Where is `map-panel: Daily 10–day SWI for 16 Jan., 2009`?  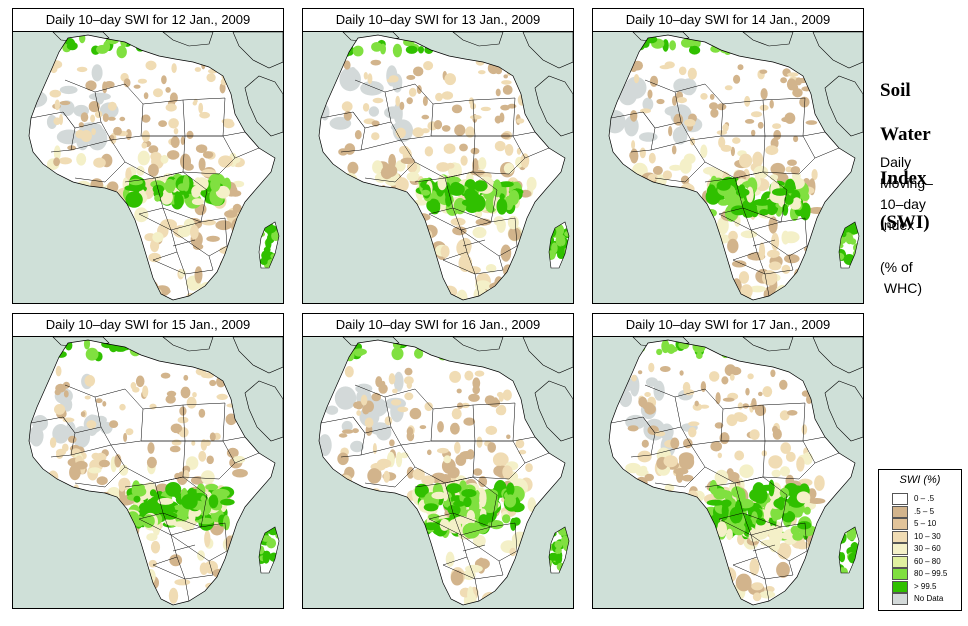 map-panel: Daily 10–day SWI for 16 Jan., 2009 is located at coordinates (438, 461).